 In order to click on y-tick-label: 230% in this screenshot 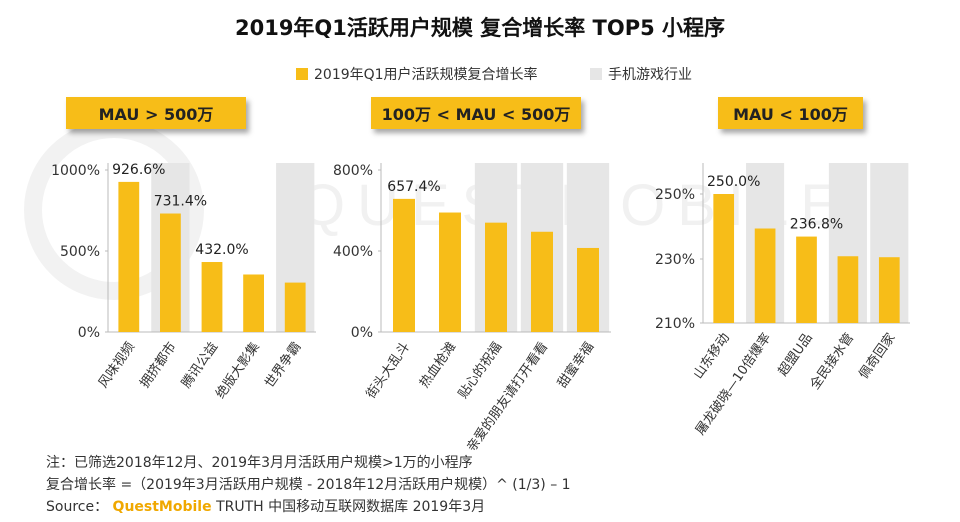, I will do `click(675, 260)`.